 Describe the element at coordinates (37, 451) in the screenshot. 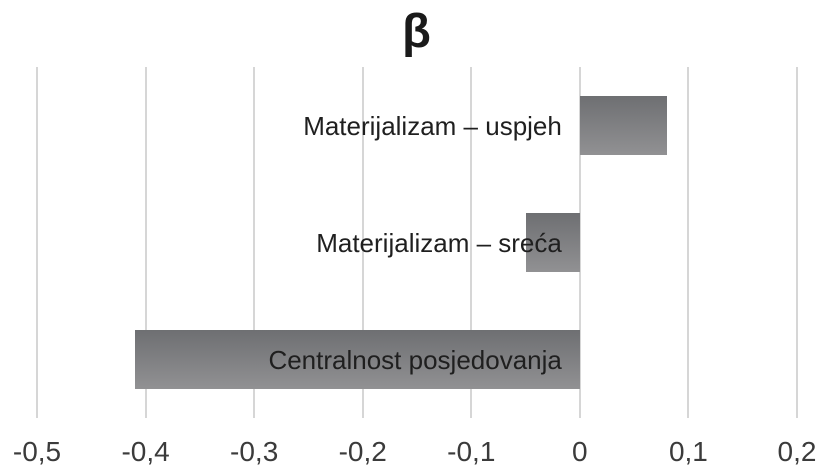

I see `x-tick-label: -0,5` at that location.